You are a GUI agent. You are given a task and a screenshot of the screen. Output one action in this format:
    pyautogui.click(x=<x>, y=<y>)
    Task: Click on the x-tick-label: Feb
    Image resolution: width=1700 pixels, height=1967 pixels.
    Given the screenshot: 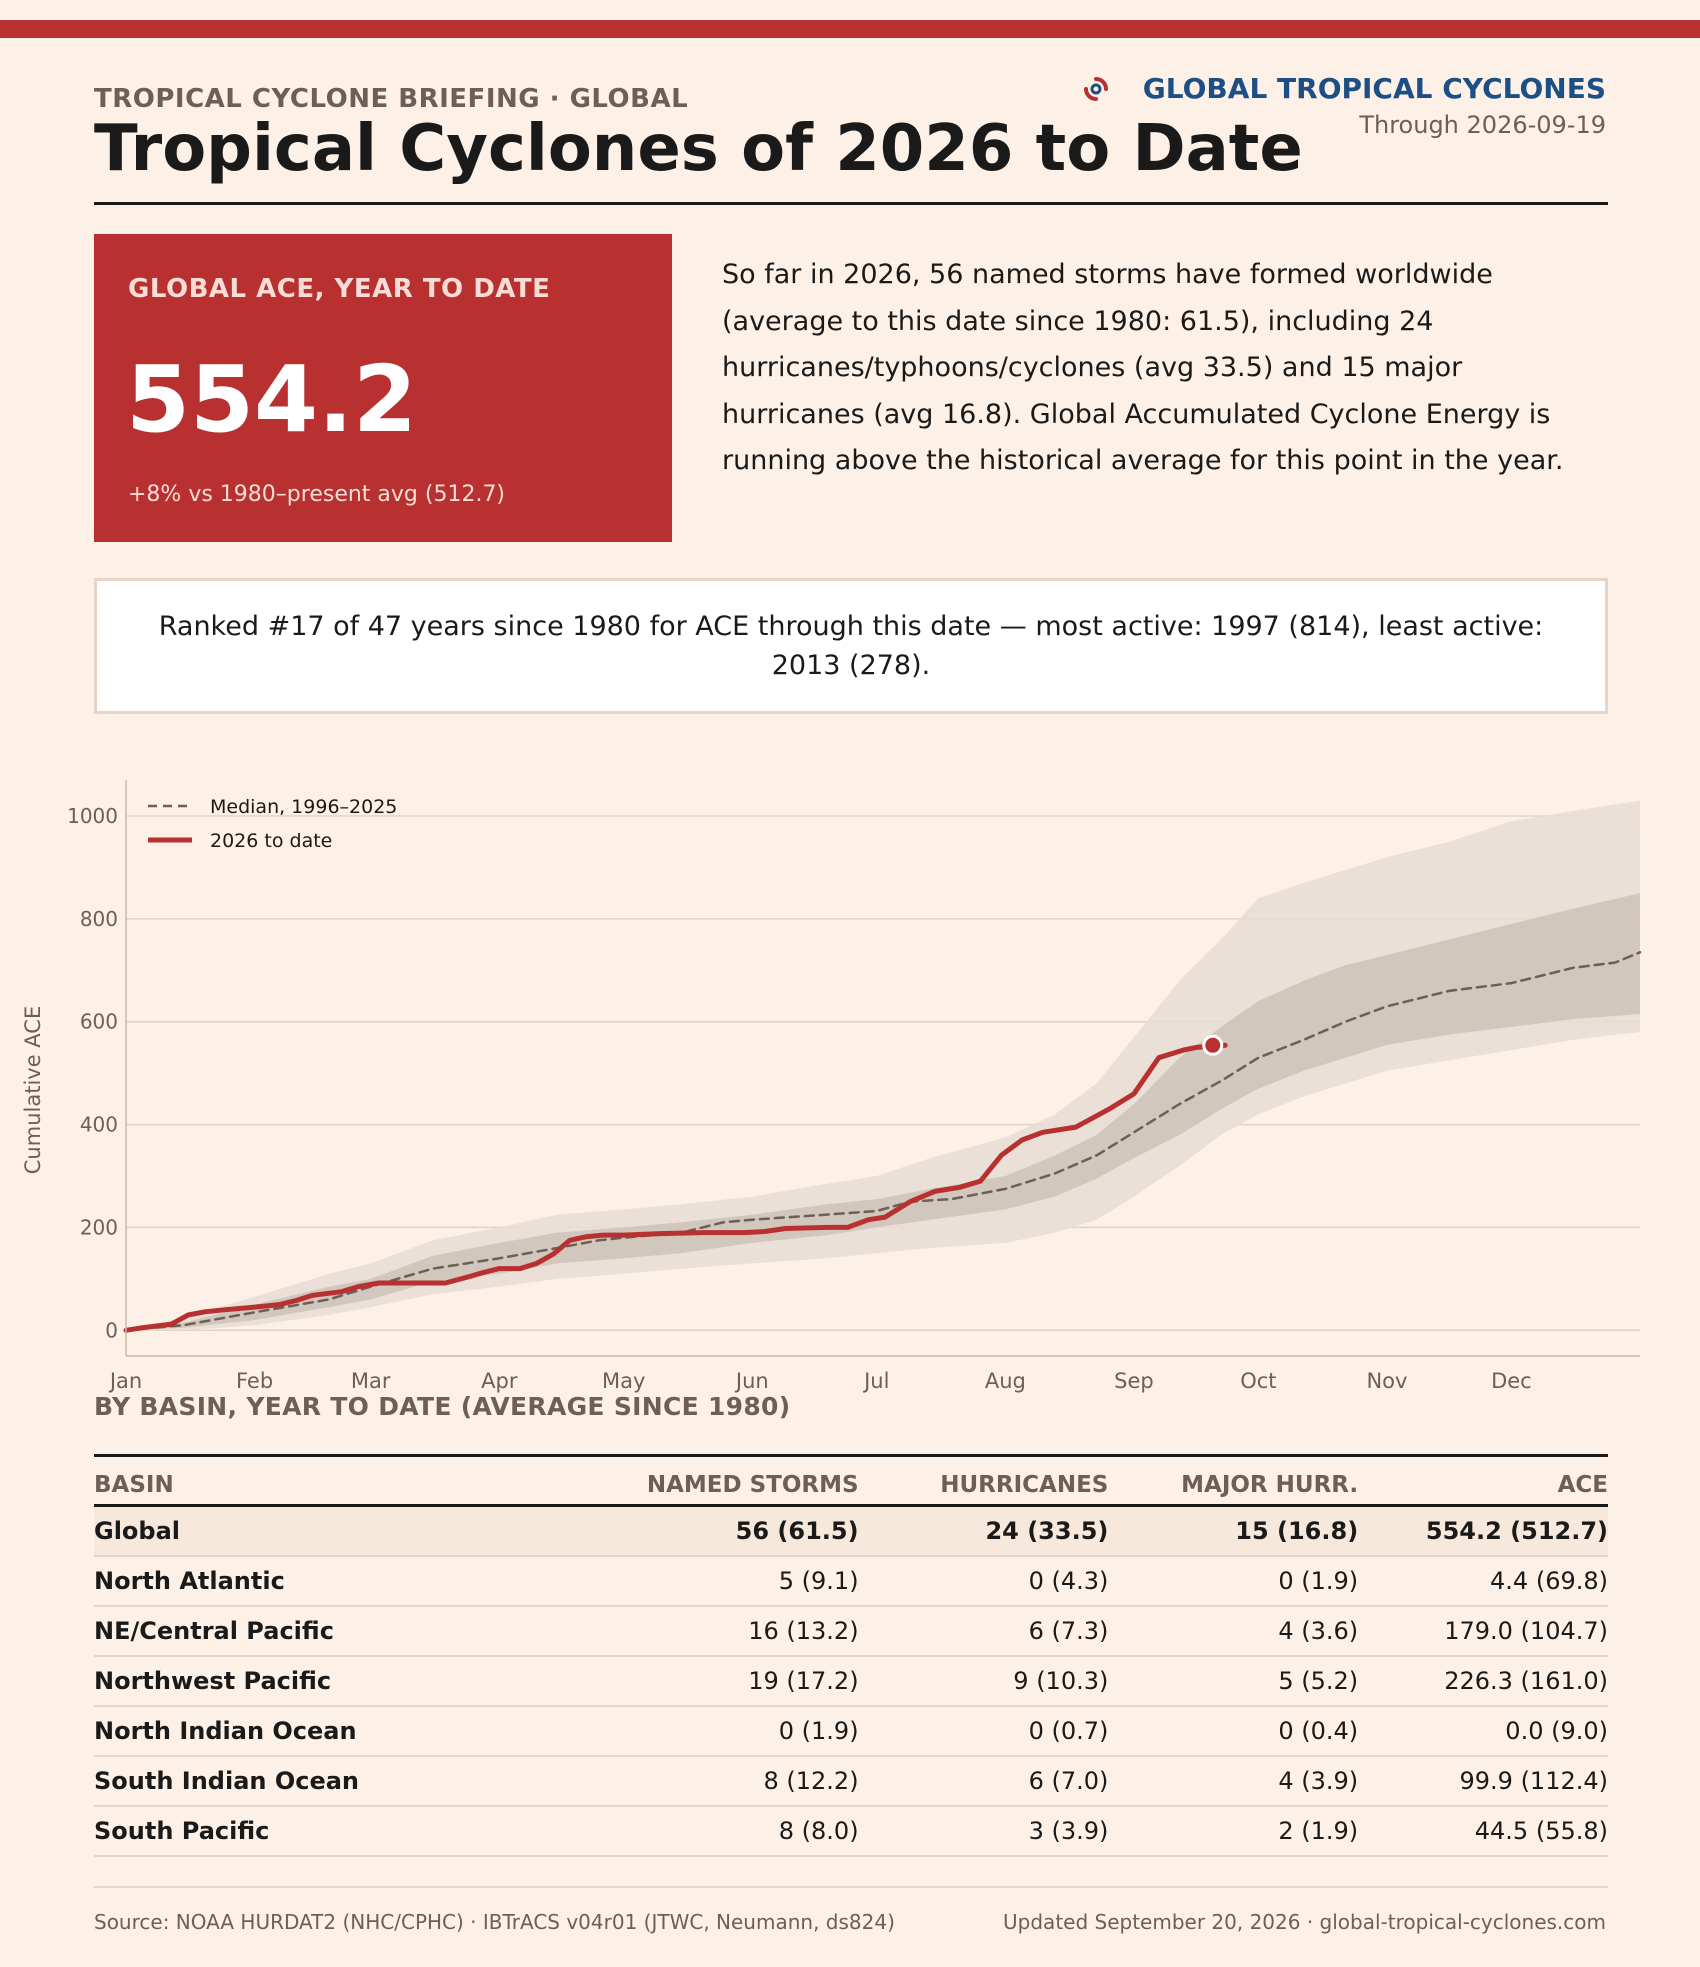 What is the action you would take?
    pyautogui.click(x=254, y=1381)
    